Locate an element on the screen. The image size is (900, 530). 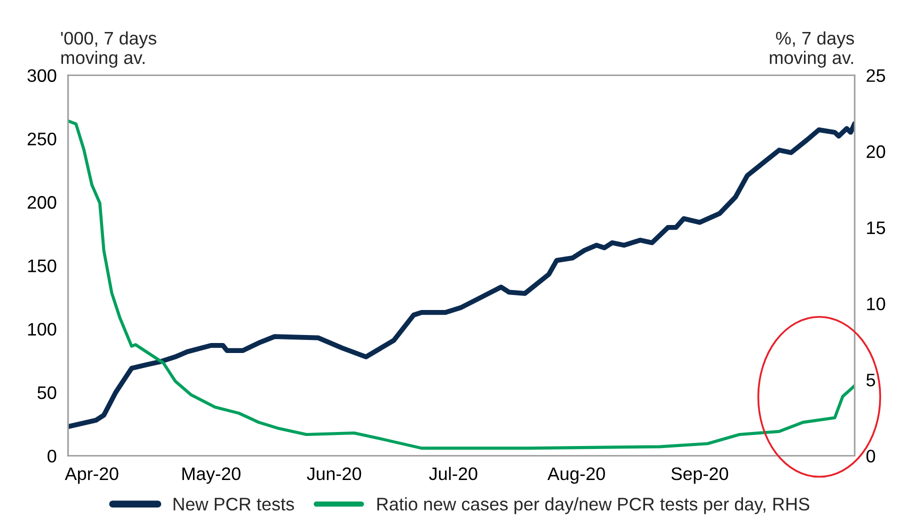
x-tick-label: Jul-20 is located at coordinates (453, 473).